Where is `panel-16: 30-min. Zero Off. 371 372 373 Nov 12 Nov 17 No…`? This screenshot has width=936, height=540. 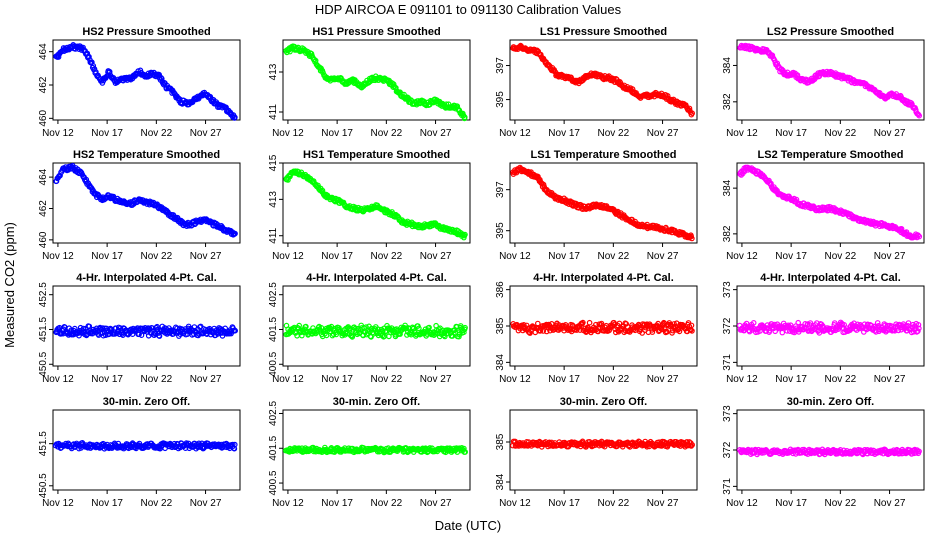 panel-16: 30-min. Zero Off. 371 372 373 Nov 12 Nov 17 No… is located at coordinates (823, 452).